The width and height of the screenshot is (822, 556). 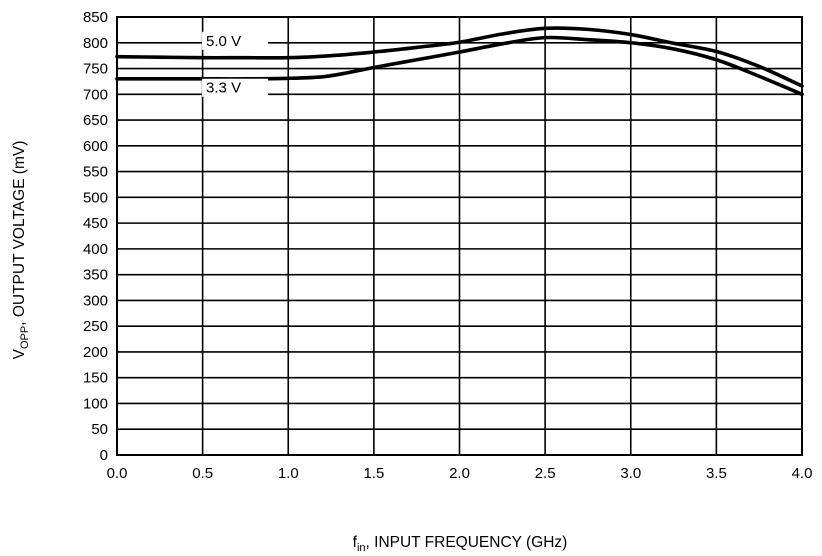 I want to click on x-tick-label: 1.5, so click(x=373, y=473).